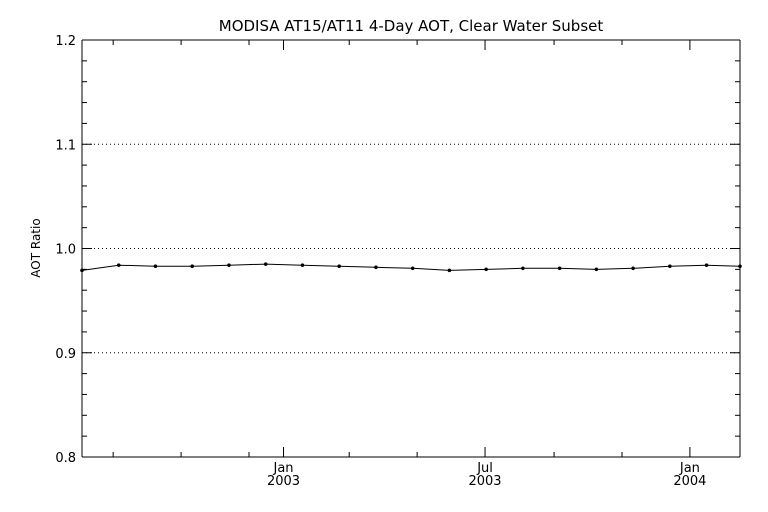 The image size is (768, 512). I want to click on series-line, so click(411, 267).